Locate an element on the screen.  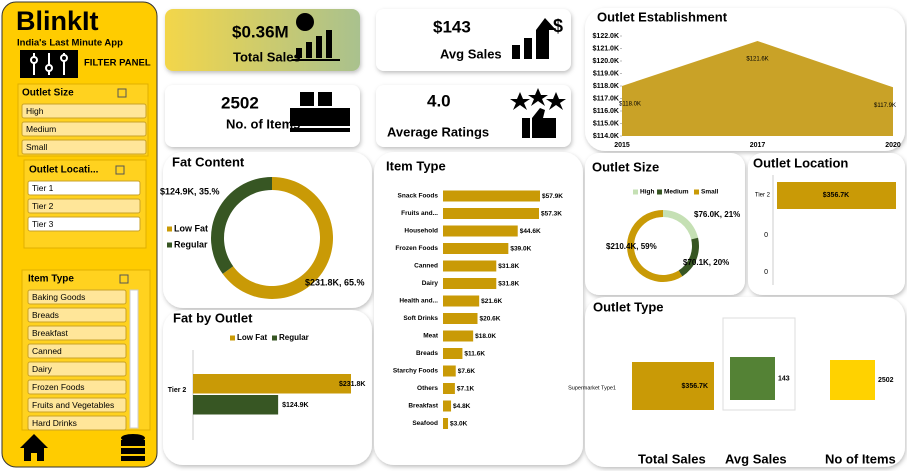
kpi-label: No. of Items is located at coordinates (263, 123).